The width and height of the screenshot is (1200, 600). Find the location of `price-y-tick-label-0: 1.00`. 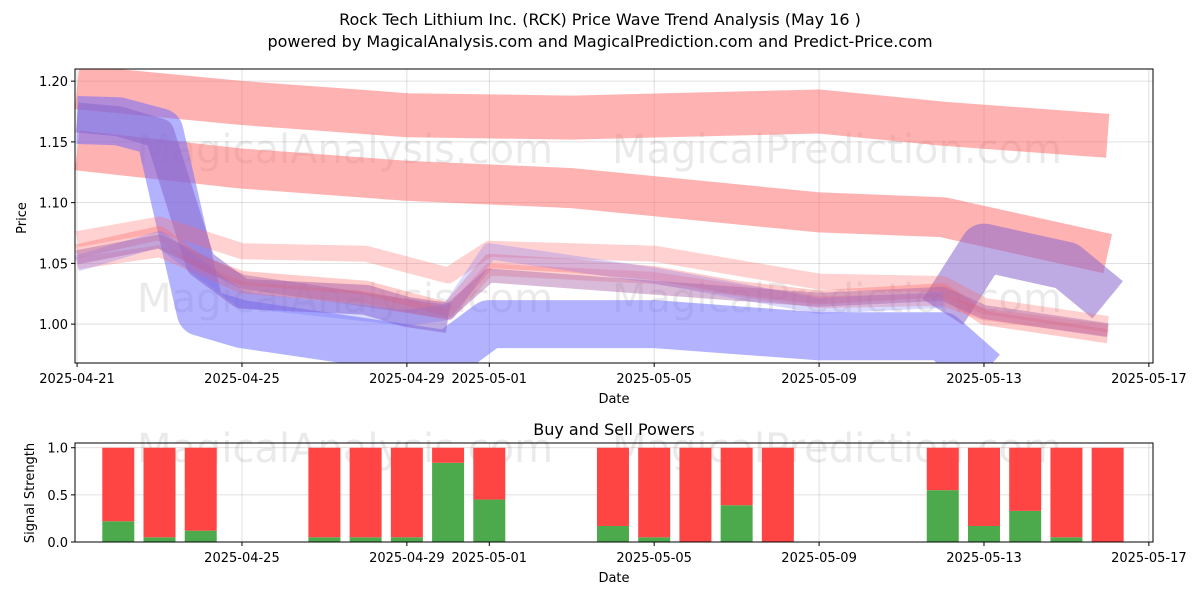

price-y-tick-label-0: 1.00 is located at coordinates (53, 325).